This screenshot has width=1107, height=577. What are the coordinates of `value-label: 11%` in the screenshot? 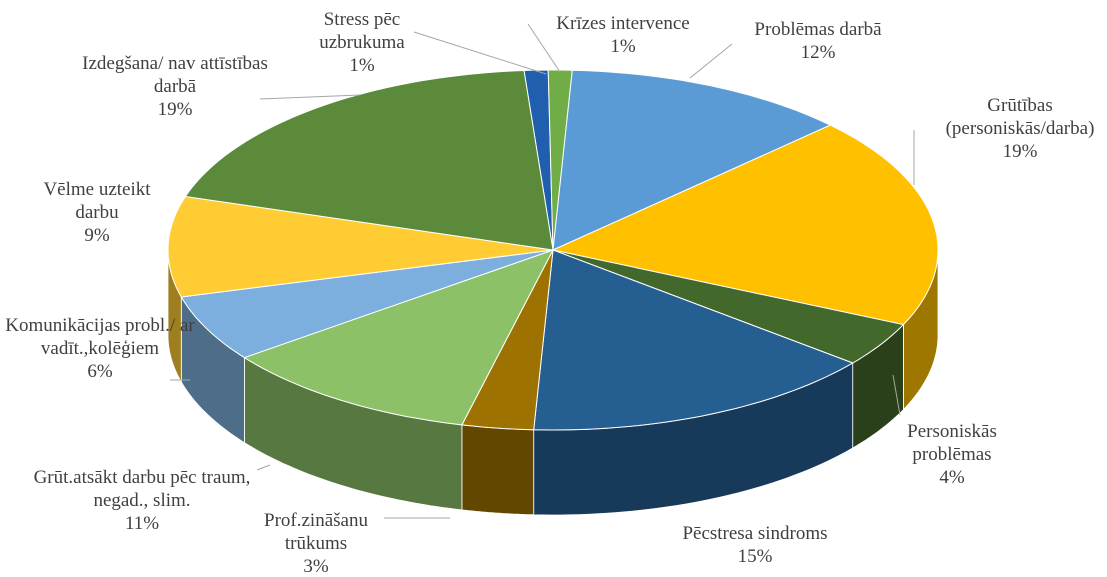 It's located at (142, 523).